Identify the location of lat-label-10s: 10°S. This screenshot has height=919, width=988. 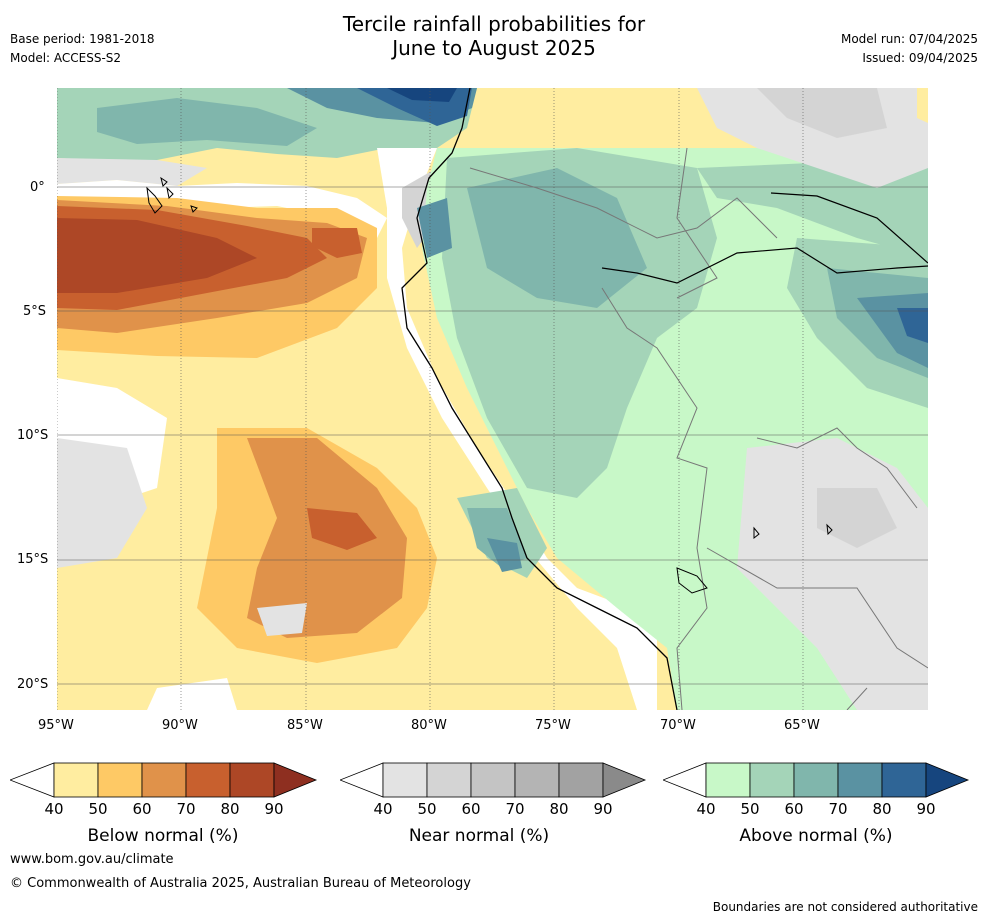
(33, 435).